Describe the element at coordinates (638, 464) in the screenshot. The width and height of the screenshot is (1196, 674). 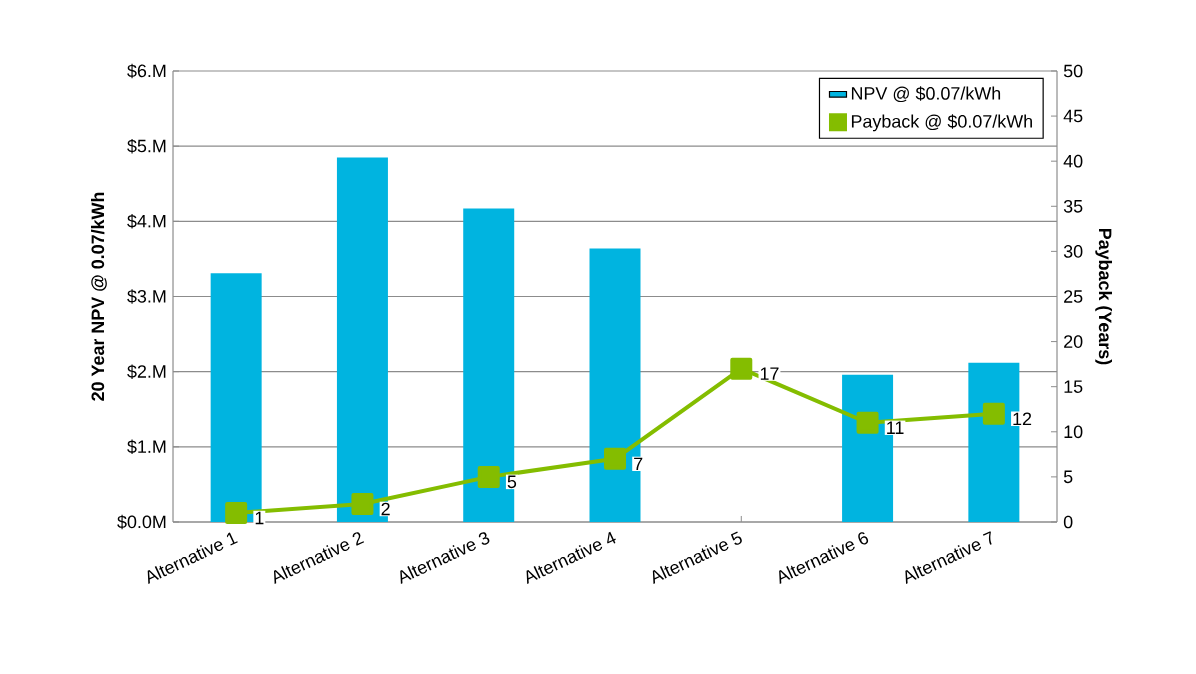
I see `data-label: 7` at that location.